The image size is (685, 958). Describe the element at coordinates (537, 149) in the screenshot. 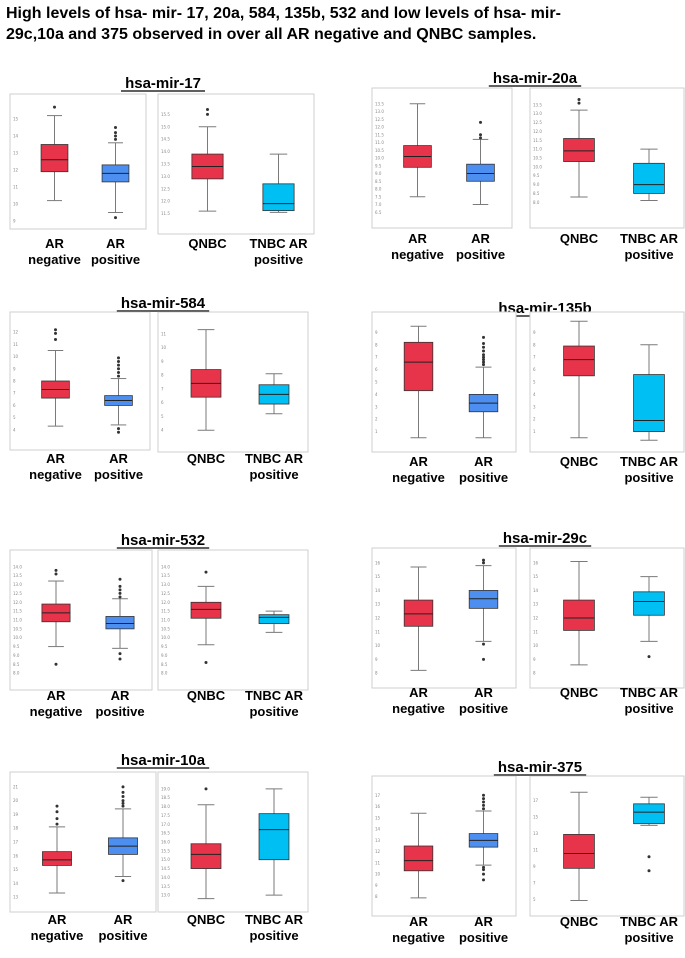

I see `tick-label: 11.0` at that location.